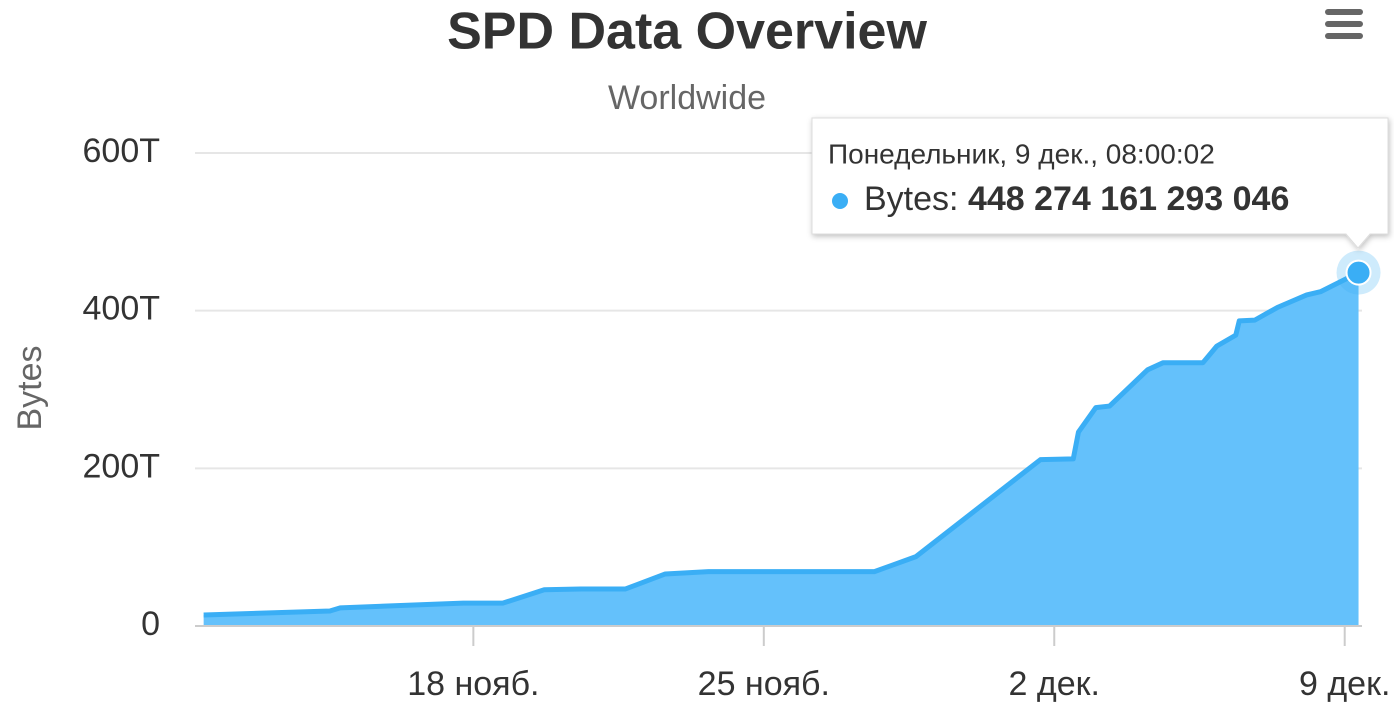  Describe the element at coordinates (840, 201) in the screenshot. I see `tooltip-marker` at that location.